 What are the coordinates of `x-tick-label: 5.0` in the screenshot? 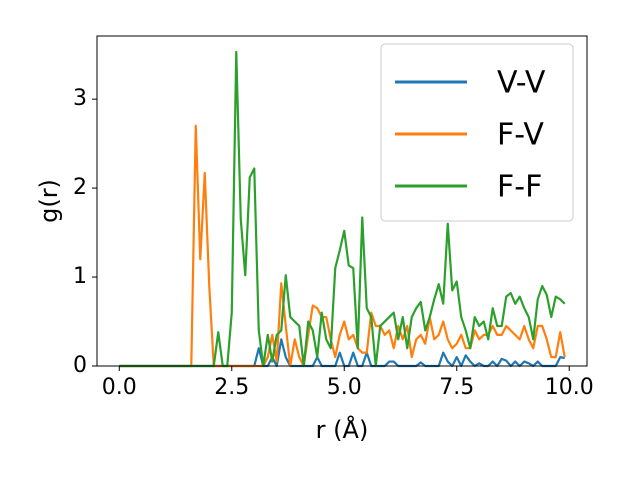 It's located at (344, 387).